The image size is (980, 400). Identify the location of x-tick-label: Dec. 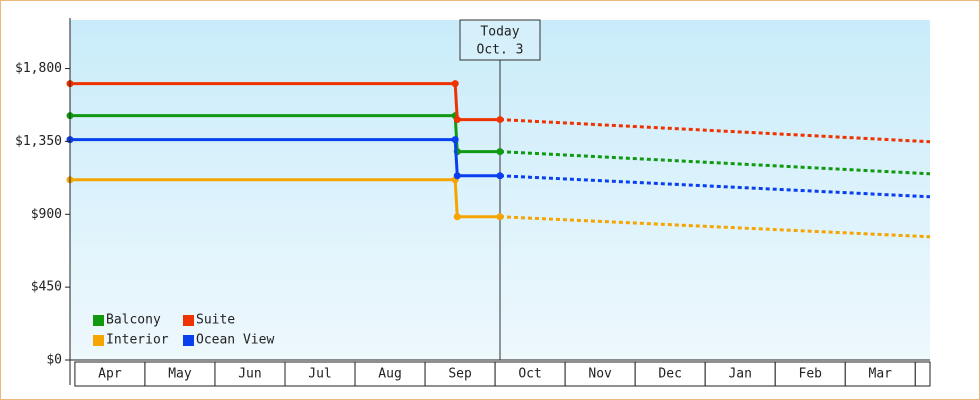
(669, 374).